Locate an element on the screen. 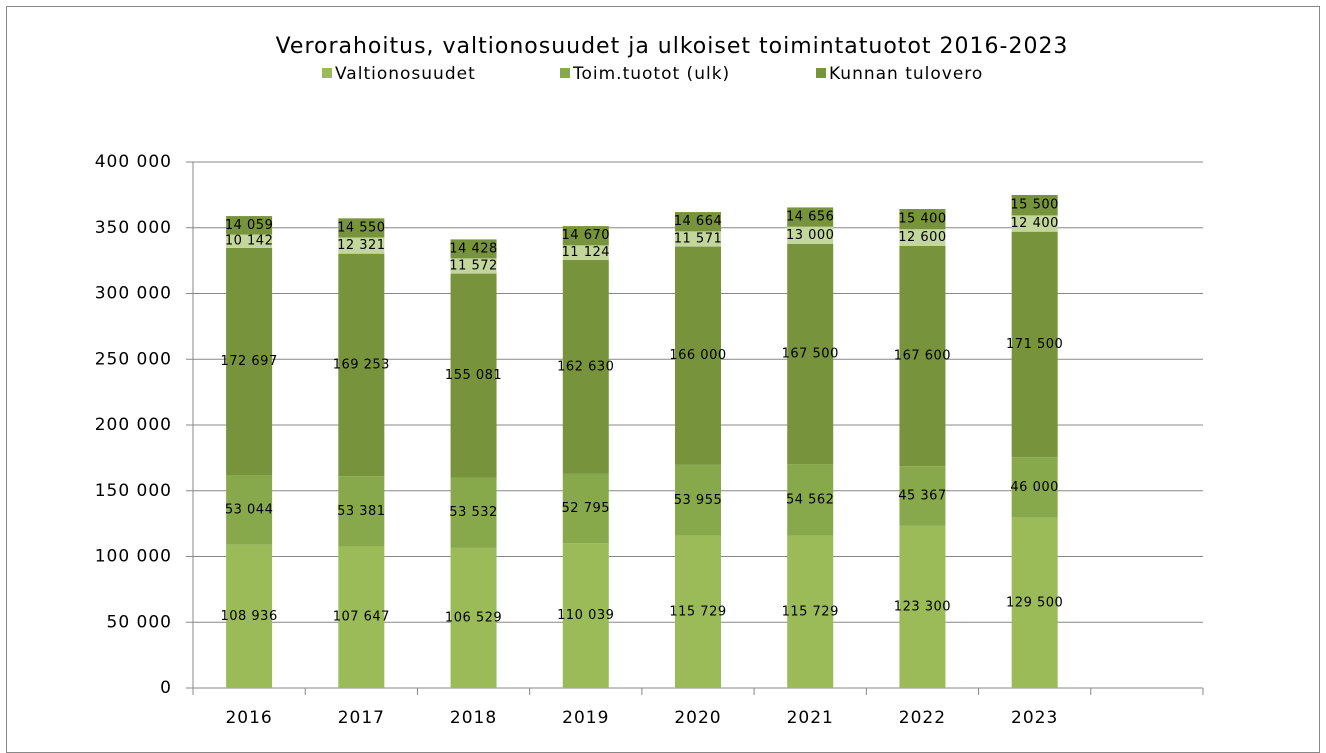 This screenshot has width=1326, height=753. data-label: 107 647 is located at coordinates (361, 617).